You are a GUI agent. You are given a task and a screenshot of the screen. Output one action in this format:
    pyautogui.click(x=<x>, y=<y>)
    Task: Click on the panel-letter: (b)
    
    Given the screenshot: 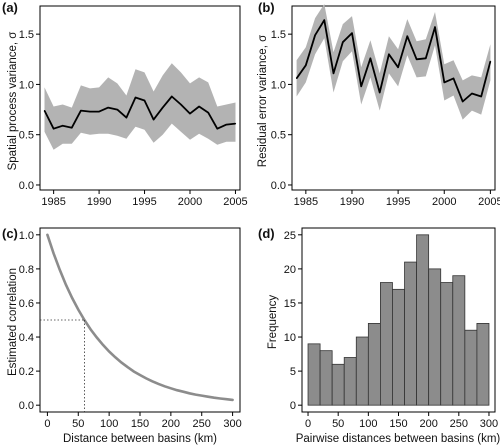 What is the action you would take?
    pyautogui.click(x=266, y=7)
    